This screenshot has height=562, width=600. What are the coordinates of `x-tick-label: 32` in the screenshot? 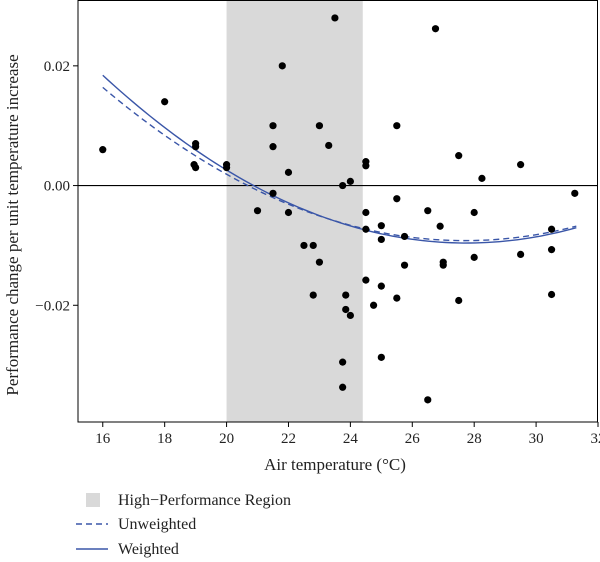 It's located at (595, 439).